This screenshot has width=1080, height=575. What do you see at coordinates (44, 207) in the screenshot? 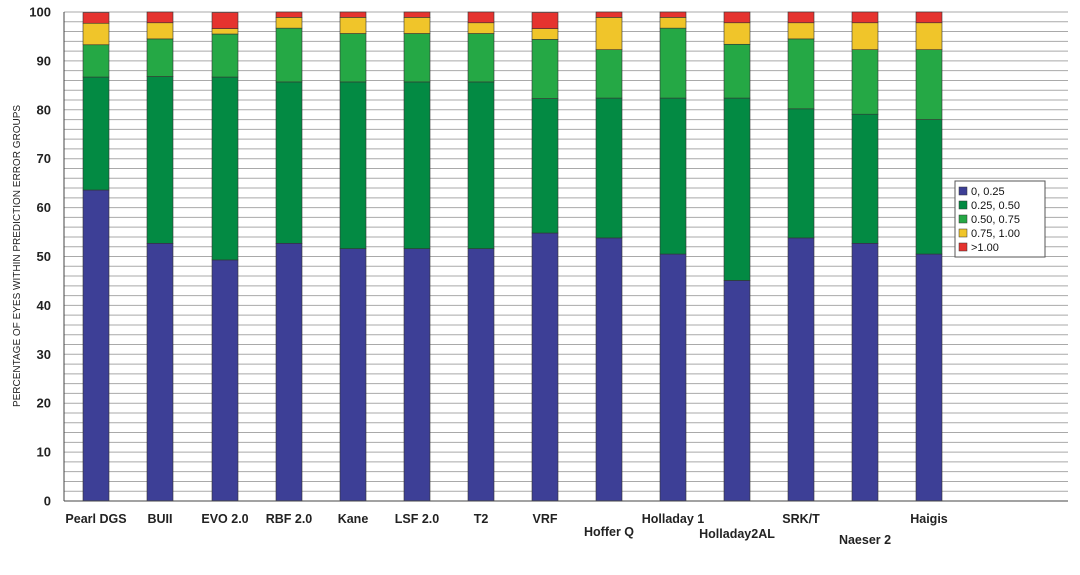
I see `y-tick-label: 60` at bounding box center [44, 207].